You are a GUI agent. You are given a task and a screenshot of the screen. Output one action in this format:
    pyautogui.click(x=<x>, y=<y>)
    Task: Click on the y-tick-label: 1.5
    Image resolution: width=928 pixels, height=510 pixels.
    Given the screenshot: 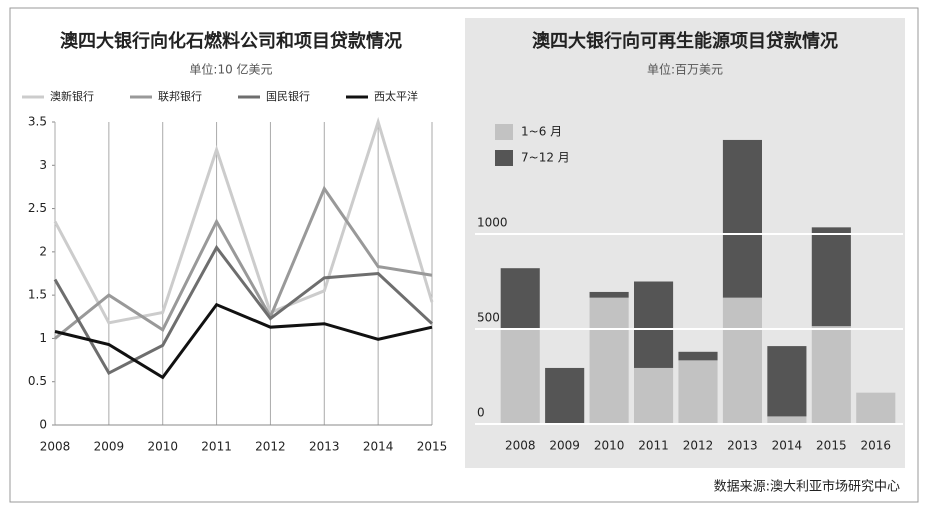 What is the action you would take?
    pyautogui.click(x=37, y=295)
    